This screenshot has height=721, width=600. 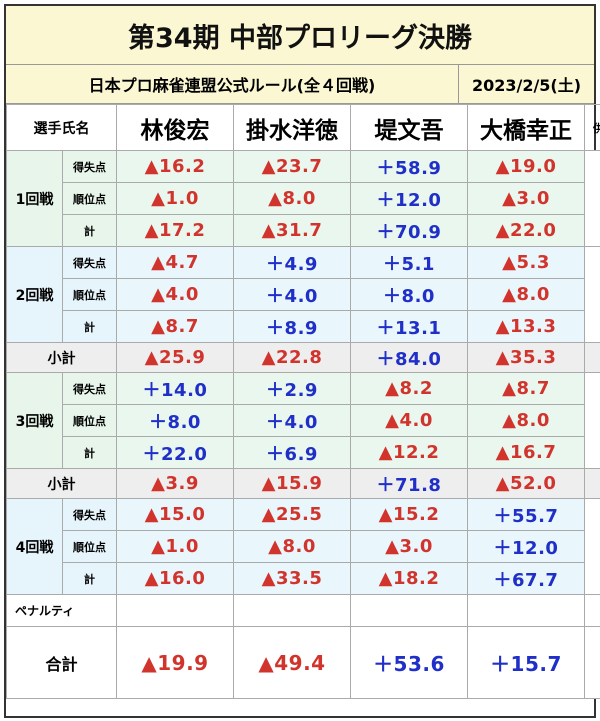 What do you see at coordinates (303, 127) in the screenshot?
I see `header-row: 選手氏名 林俊宏 掛水洋徳 堤文吾 大橋幸正 供託` at bounding box center [303, 127].